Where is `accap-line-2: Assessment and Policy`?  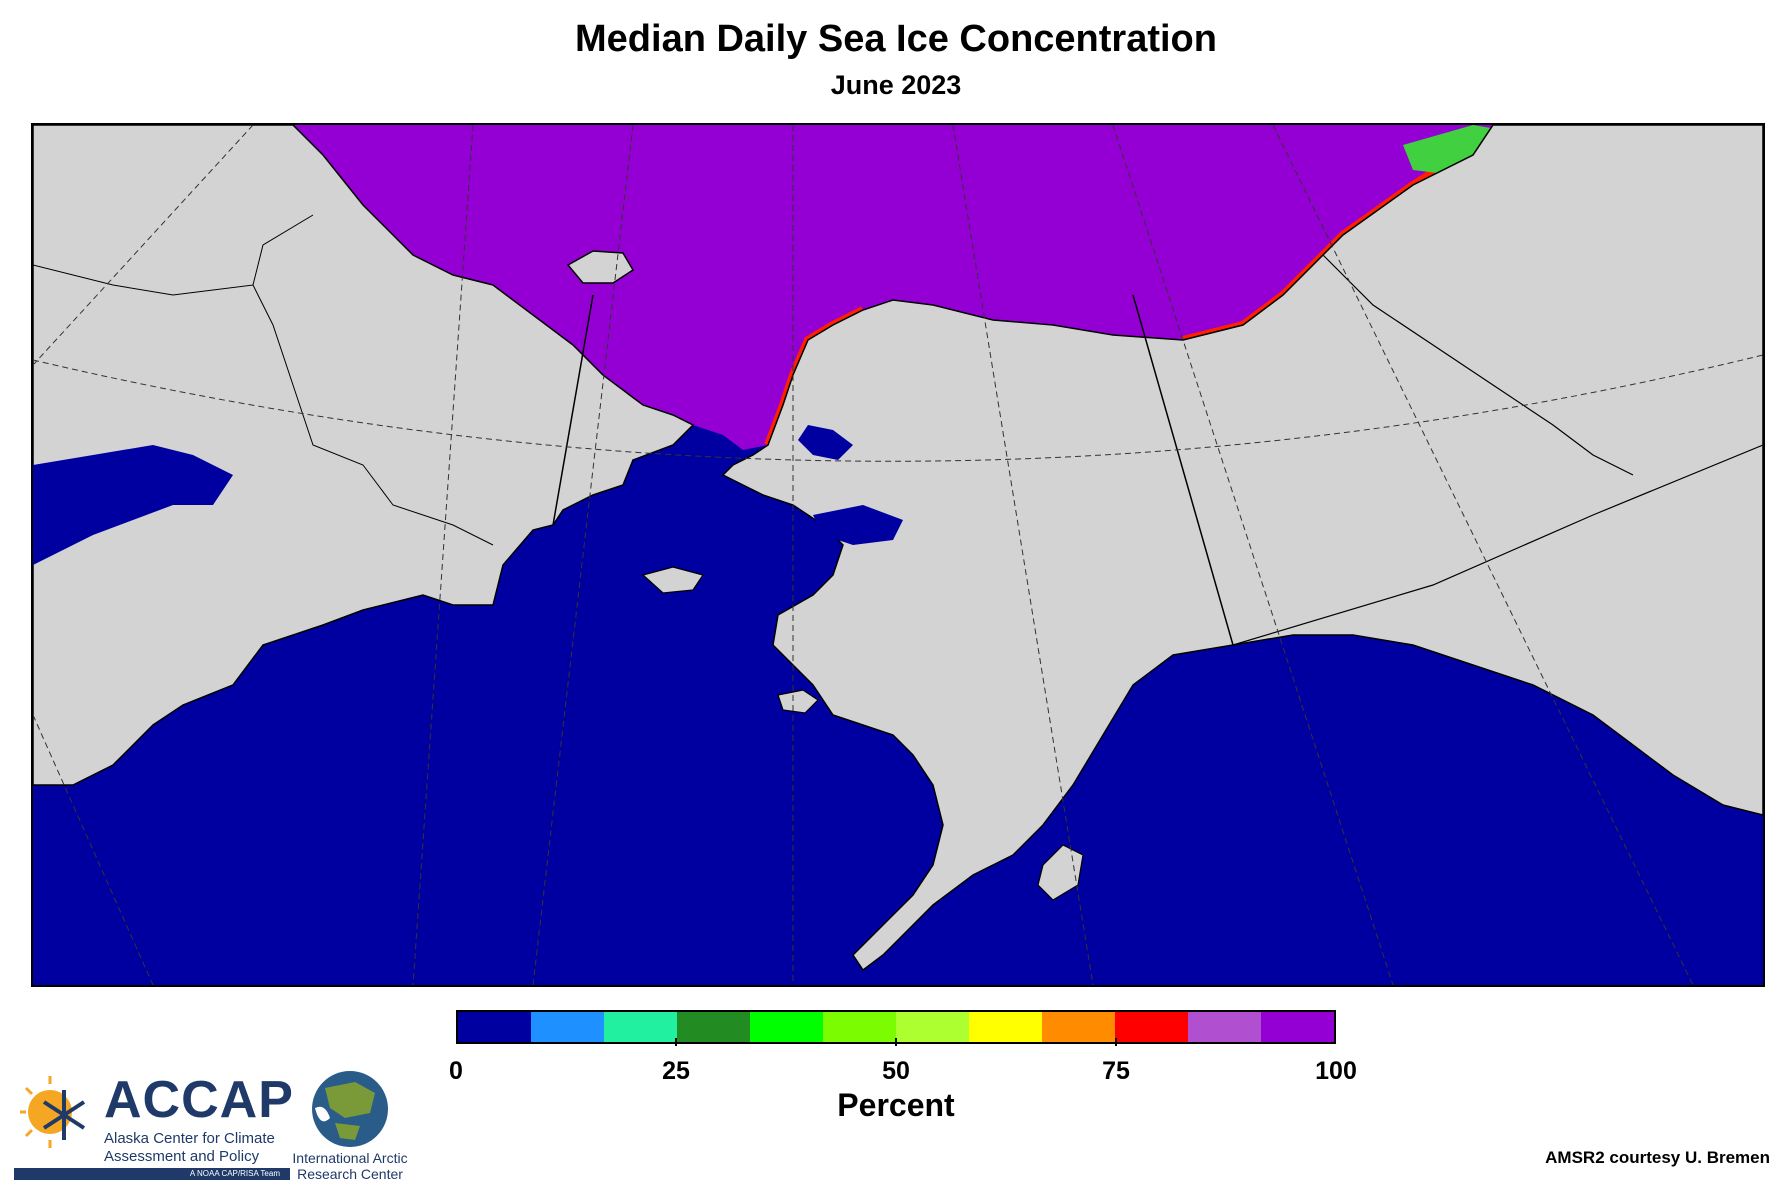 accap-line-2: Assessment and Policy is located at coordinates (182, 1156).